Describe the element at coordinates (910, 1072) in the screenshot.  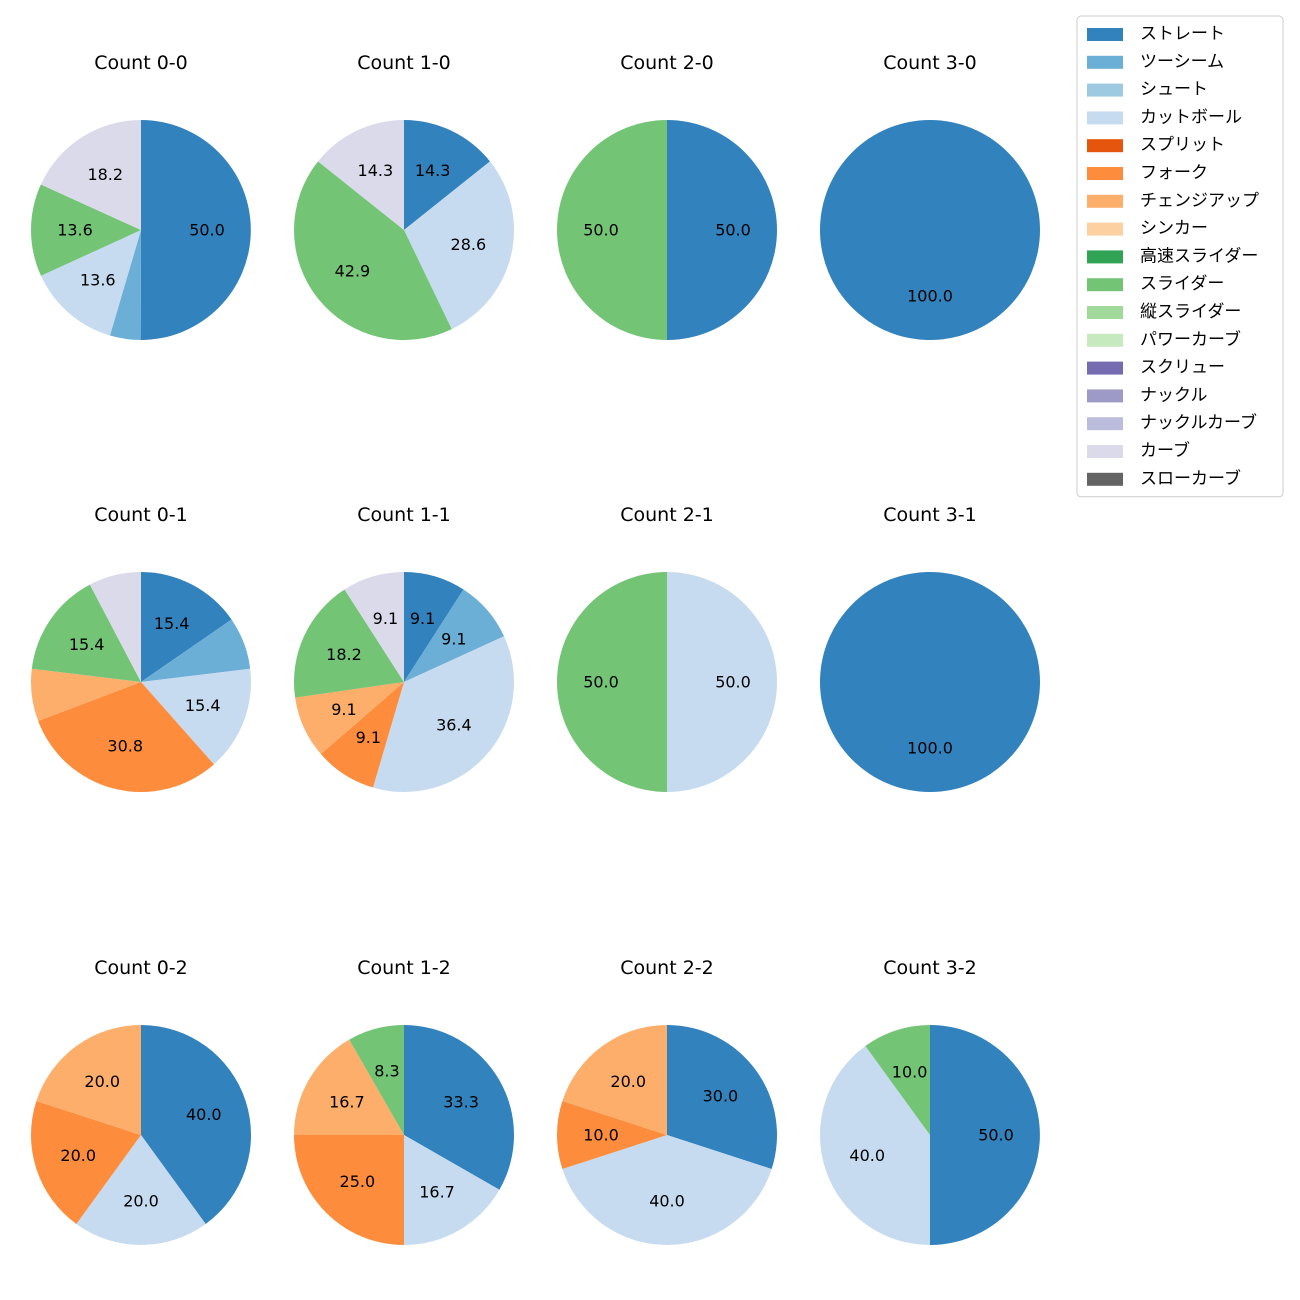
I see `slice-label: 10.0` at that location.